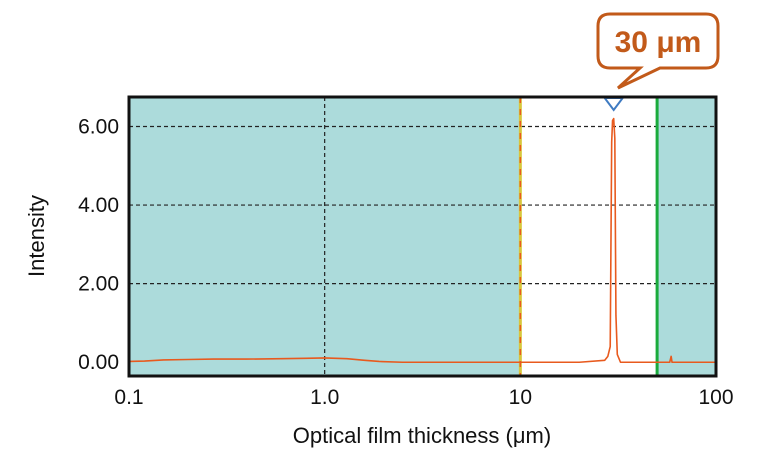 The image size is (768, 461). Describe the element at coordinates (98, 362) in the screenshot. I see `y-tick-label: 0.00` at that location.